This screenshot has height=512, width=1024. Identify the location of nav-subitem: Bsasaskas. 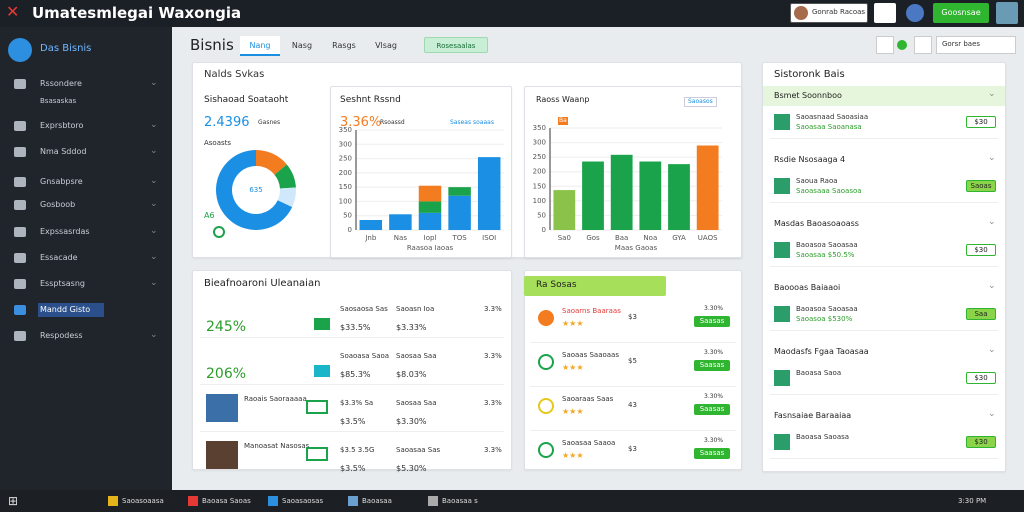
(58, 101).